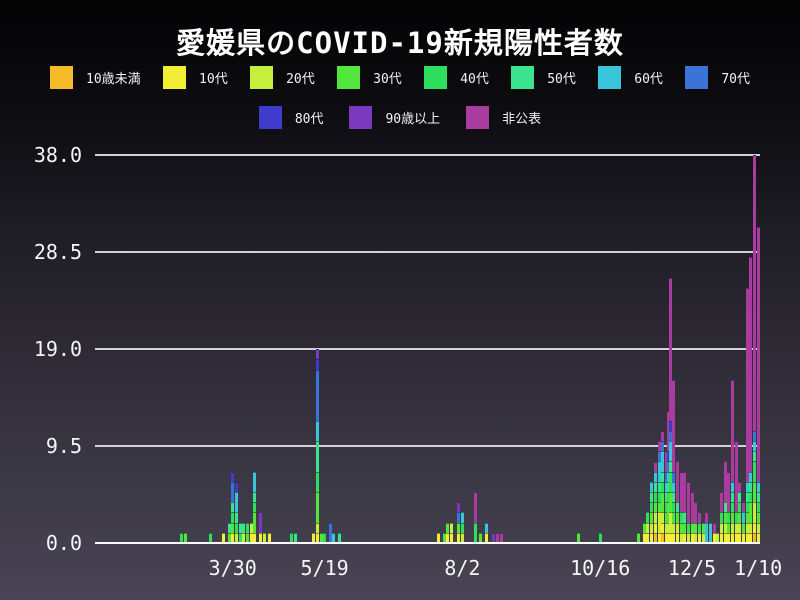 The image size is (800, 600). What do you see at coordinates (630, 77) in the screenshot?
I see `legend-item: 60代` at bounding box center [630, 77].